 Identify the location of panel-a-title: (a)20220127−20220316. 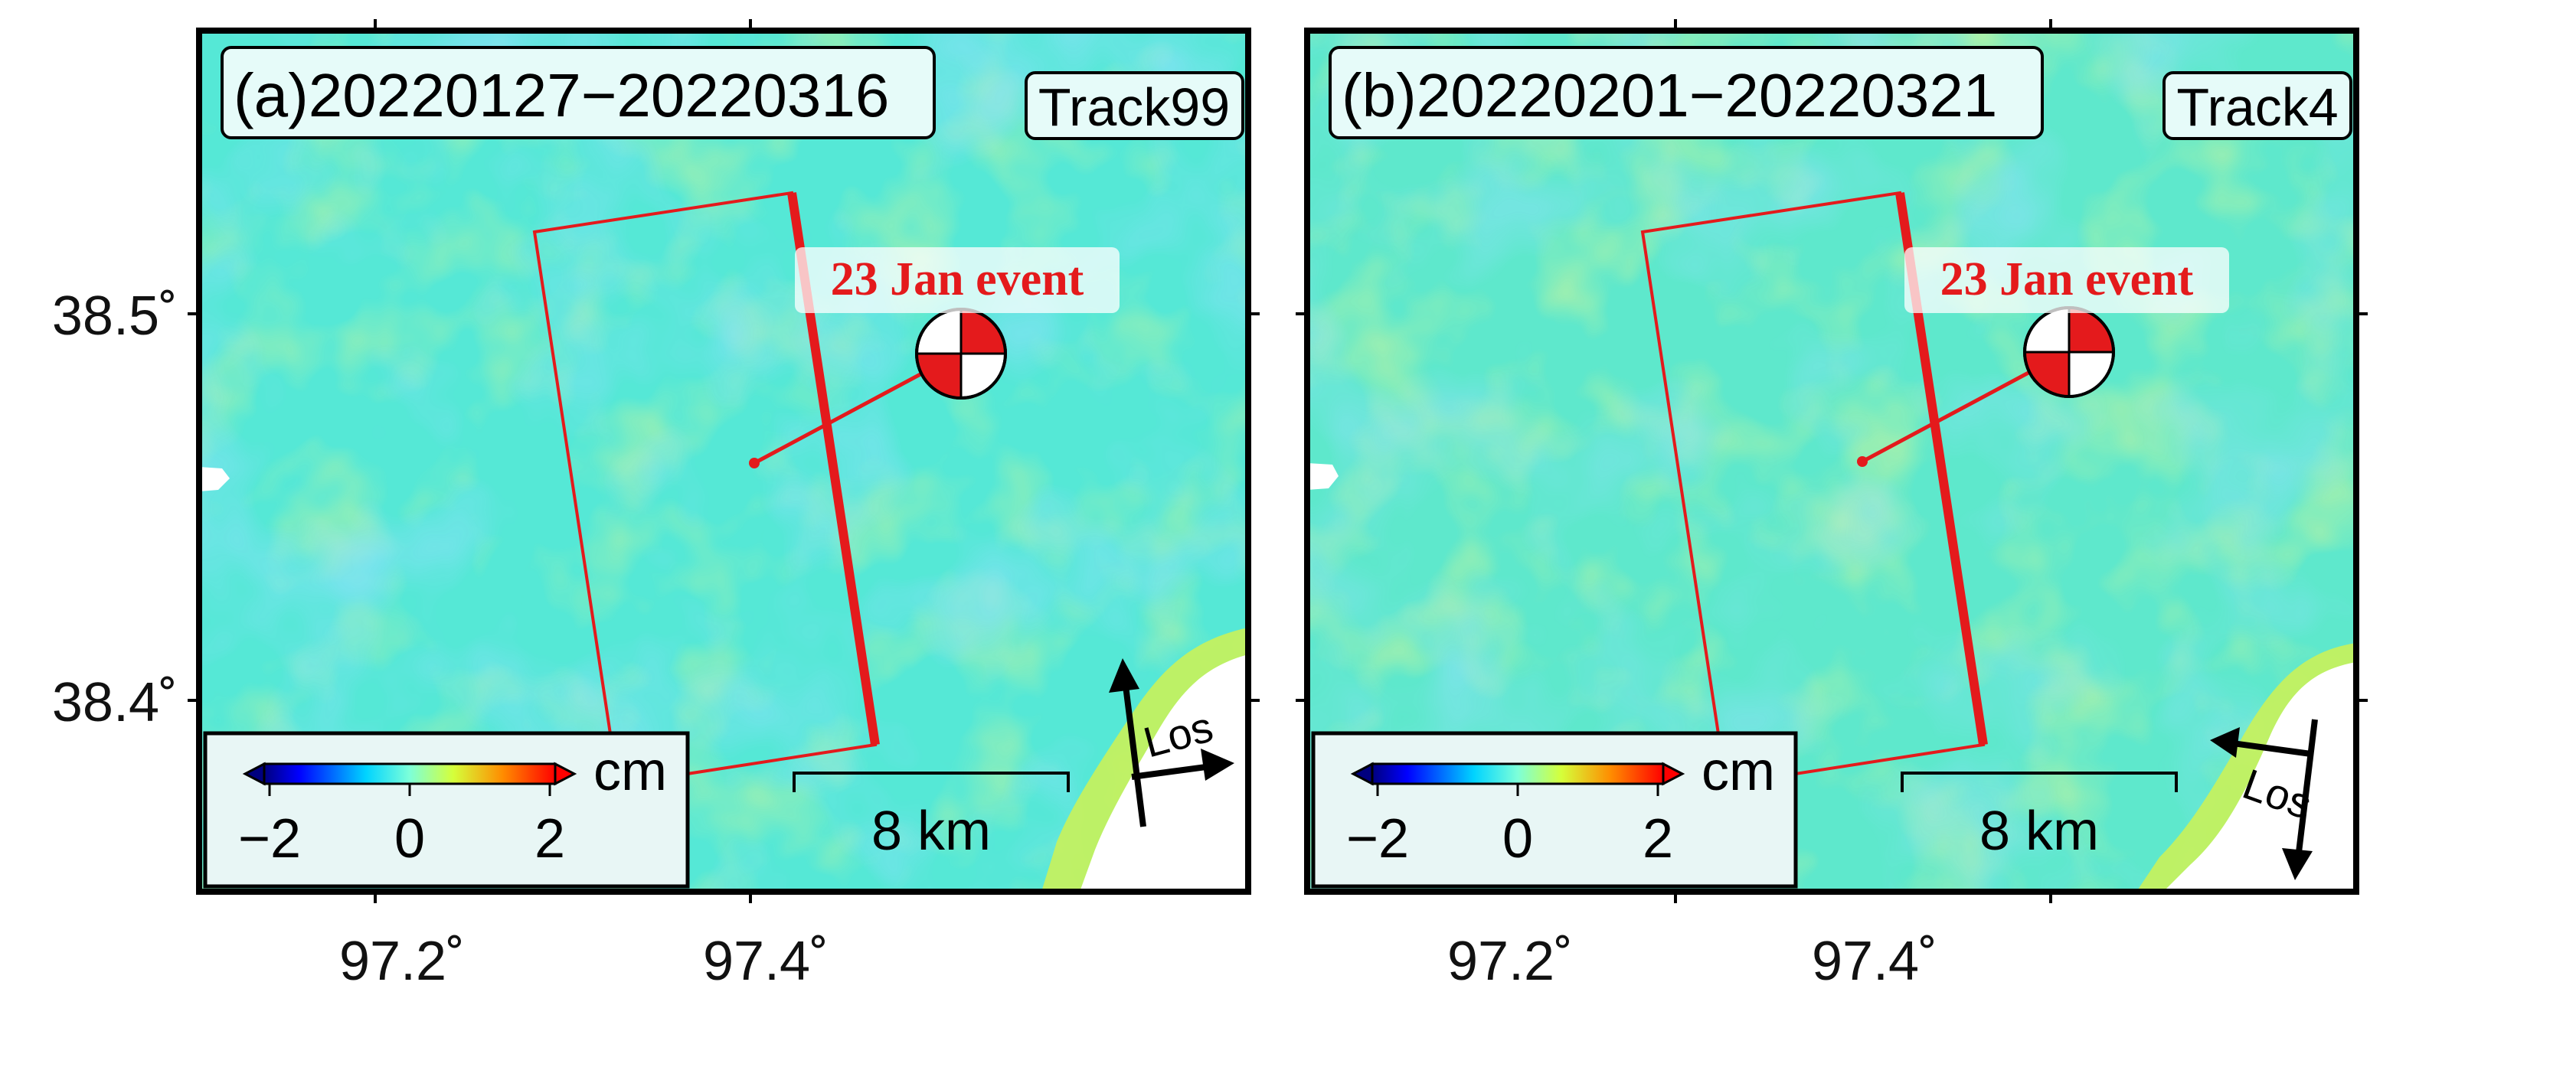
(561, 95).